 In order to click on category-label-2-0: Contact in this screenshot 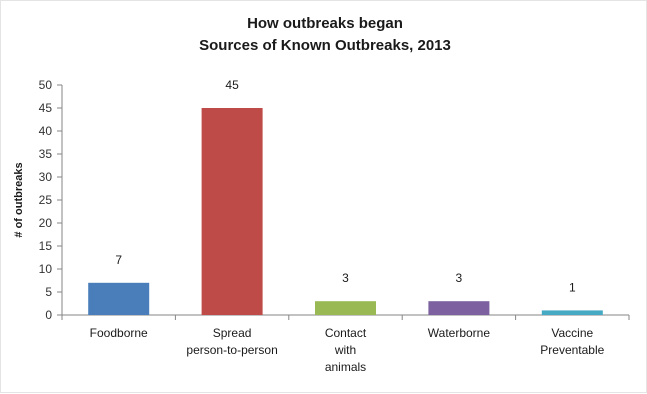, I will do `click(346, 333)`.